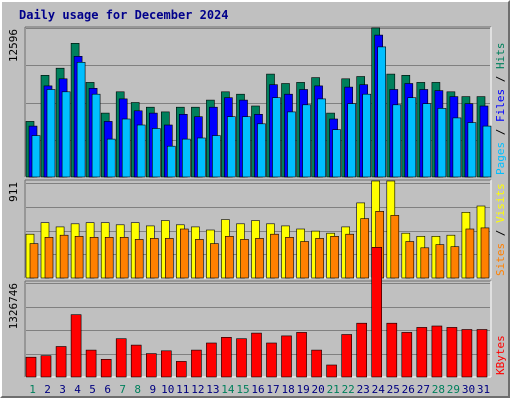 This screenshot has height=400, width=512. What do you see at coordinates (107, 389) in the screenshot?
I see `day-label-6: 6` at bounding box center [107, 389].